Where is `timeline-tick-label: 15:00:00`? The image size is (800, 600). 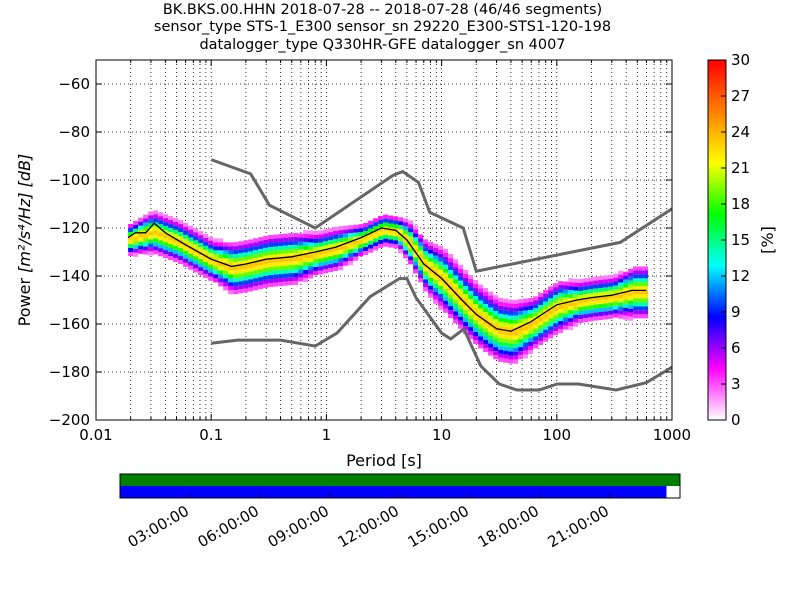 timeline-tick-label: 15:00:00 is located at coordinates (438, 526).